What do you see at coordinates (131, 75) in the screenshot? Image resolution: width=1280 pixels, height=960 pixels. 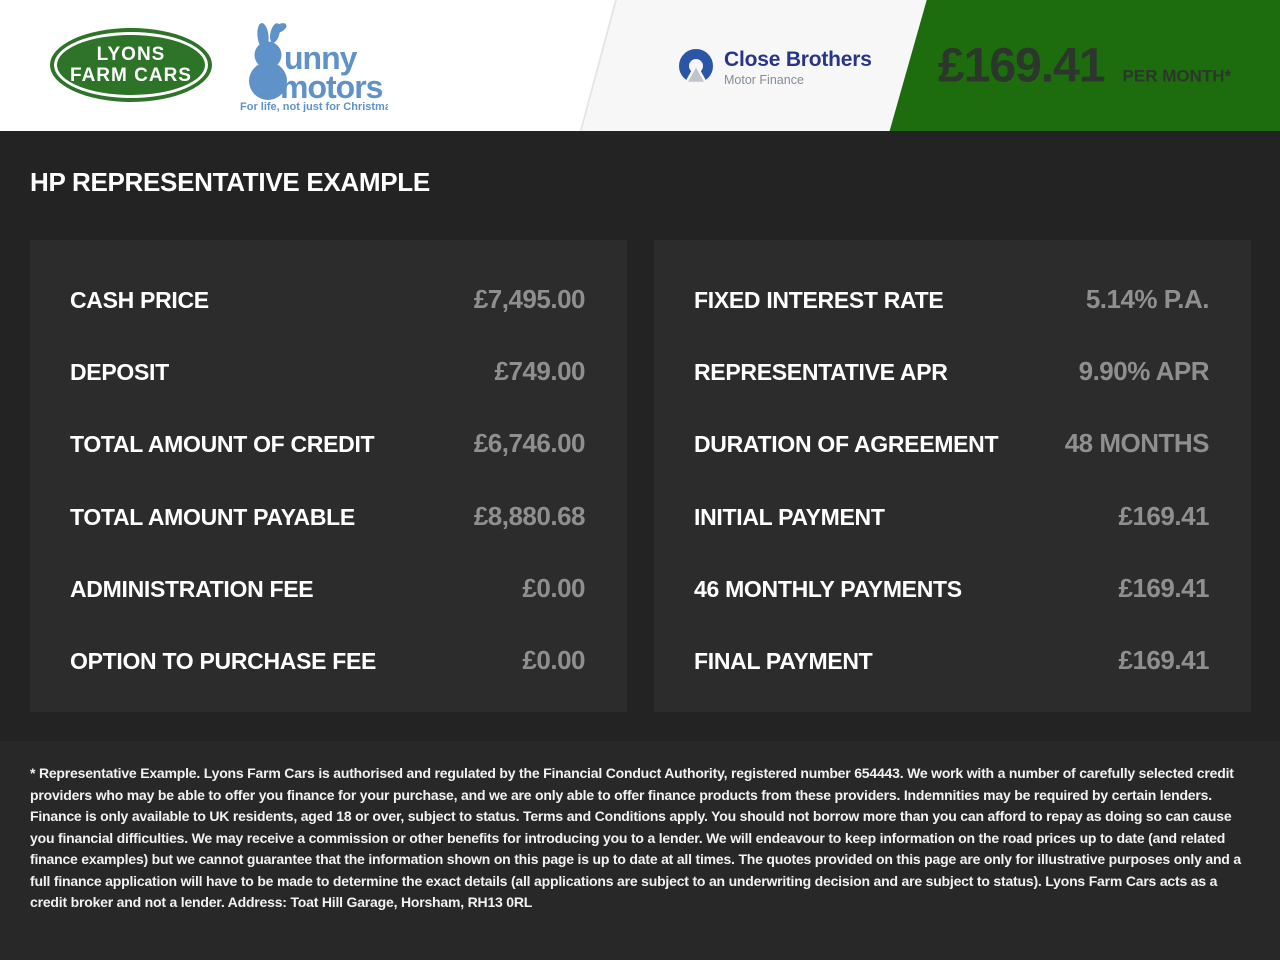 I see `dealer-logo-line2: FARM CARS` at bounding box center [131, 75].